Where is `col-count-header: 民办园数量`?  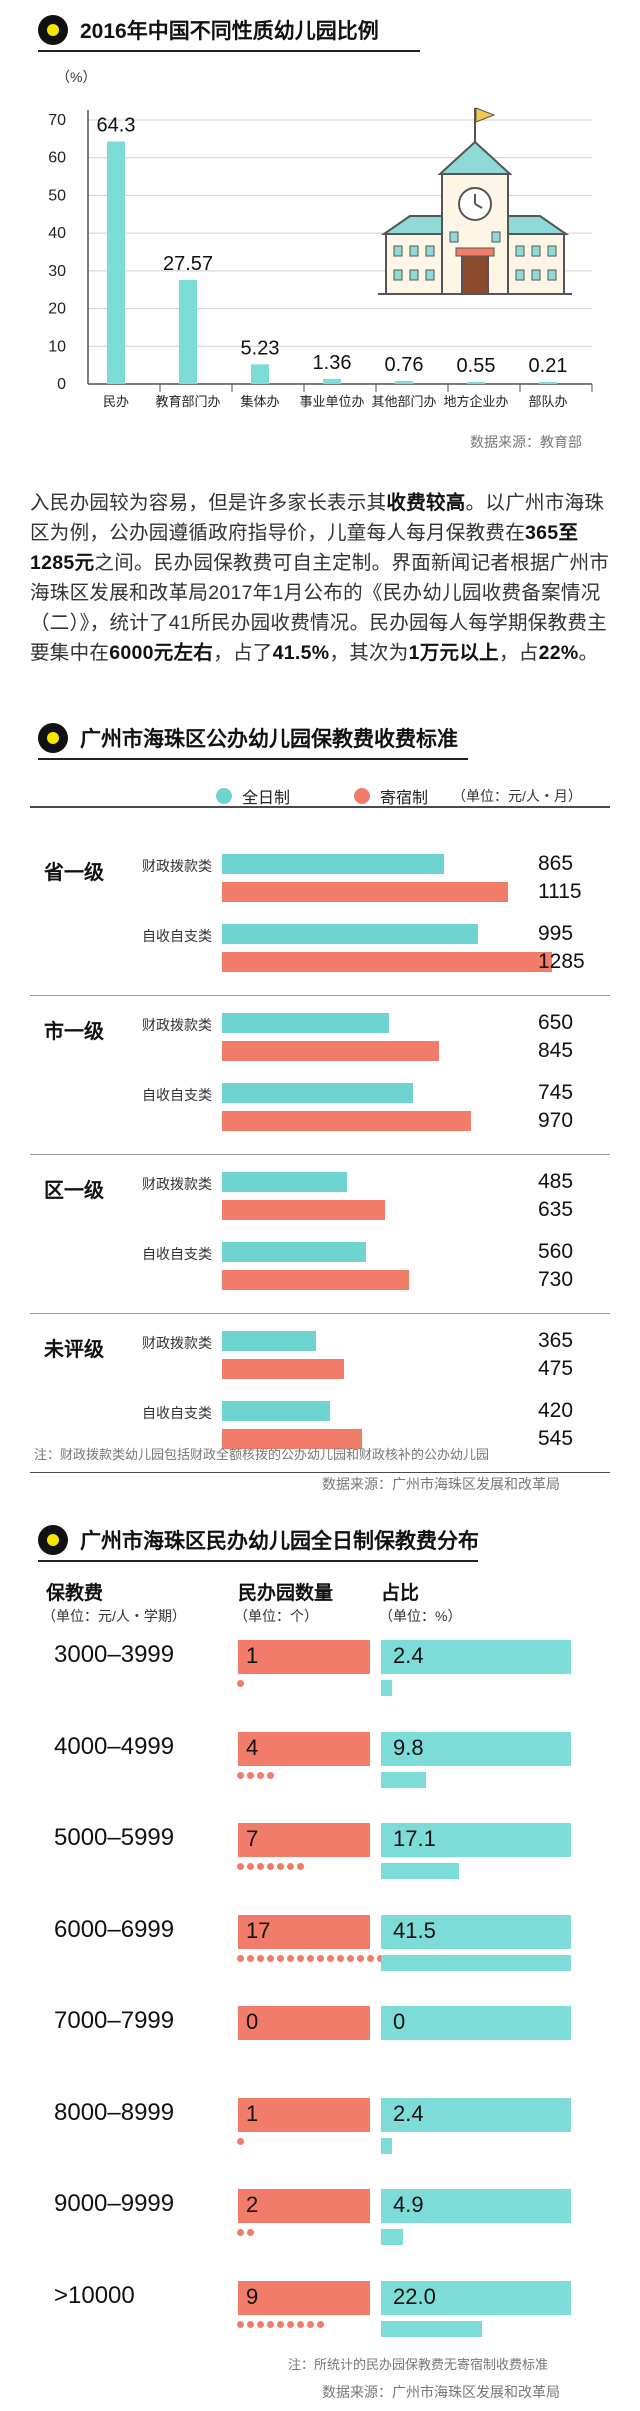
col-count-header: 民办园数量 is located at coordinates (286, 1593).